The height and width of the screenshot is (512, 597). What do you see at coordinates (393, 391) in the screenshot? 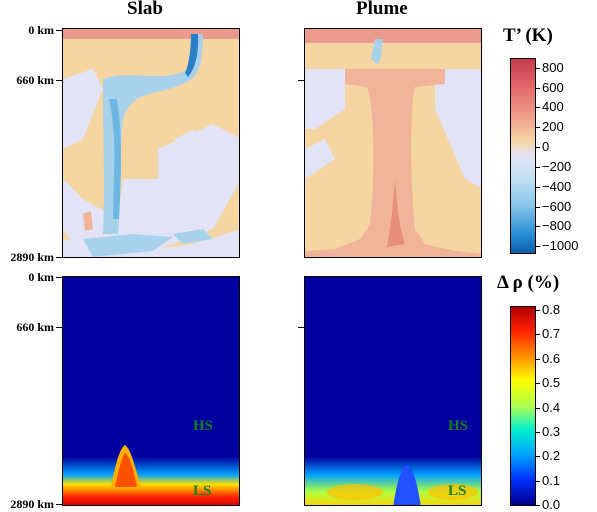
I see `plume-density-panel` at bounding box center [393, 391].